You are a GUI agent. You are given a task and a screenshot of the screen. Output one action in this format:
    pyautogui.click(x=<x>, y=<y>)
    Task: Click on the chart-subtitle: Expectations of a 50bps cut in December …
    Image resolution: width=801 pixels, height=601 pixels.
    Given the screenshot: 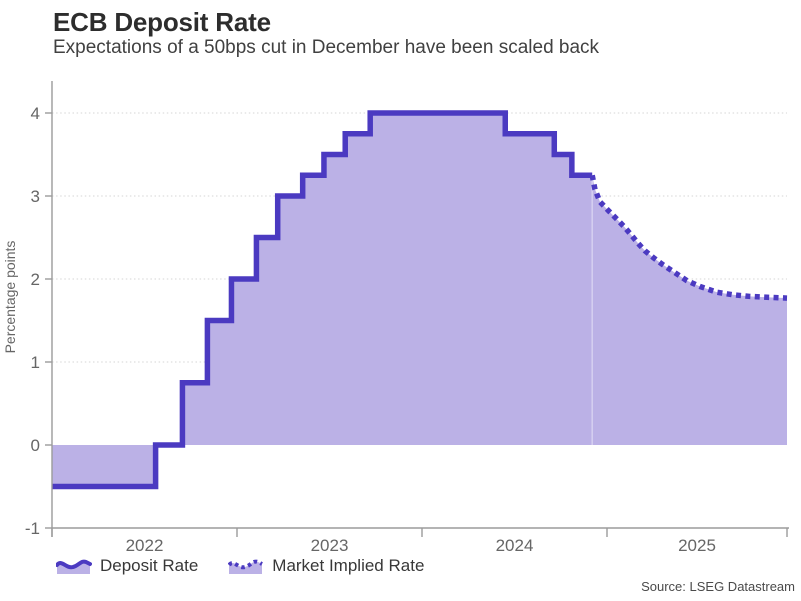 What is the action you would take?
    pyautogui.click(x=326, y=47)
    